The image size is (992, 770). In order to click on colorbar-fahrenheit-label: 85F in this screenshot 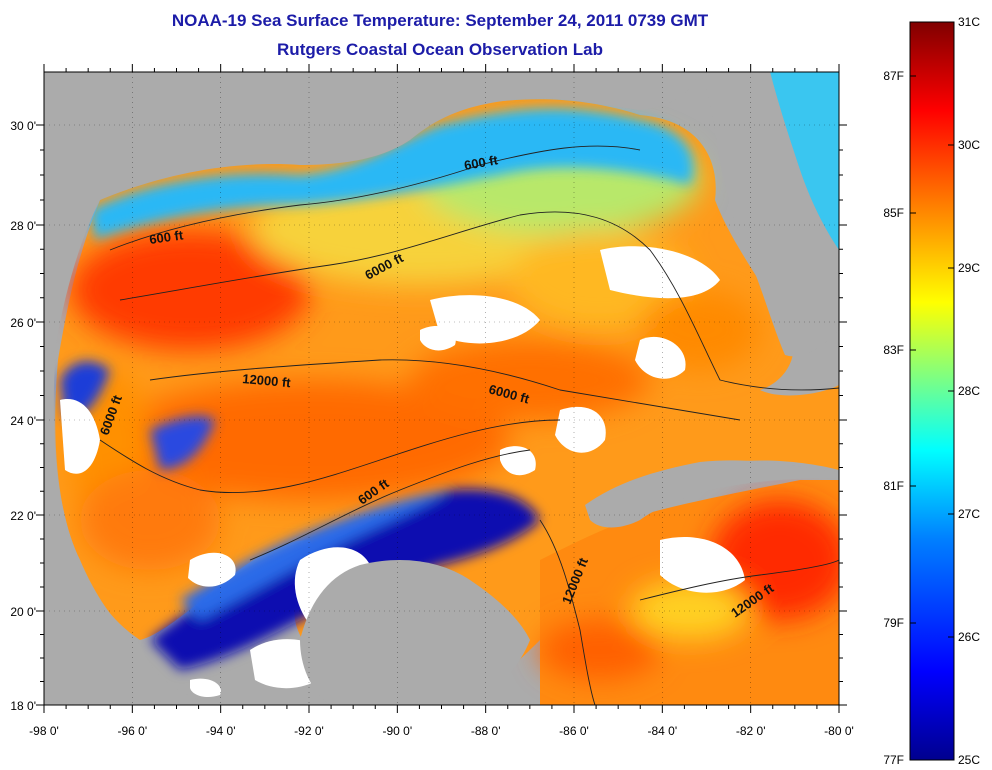, I will do `click(893, 213)`.